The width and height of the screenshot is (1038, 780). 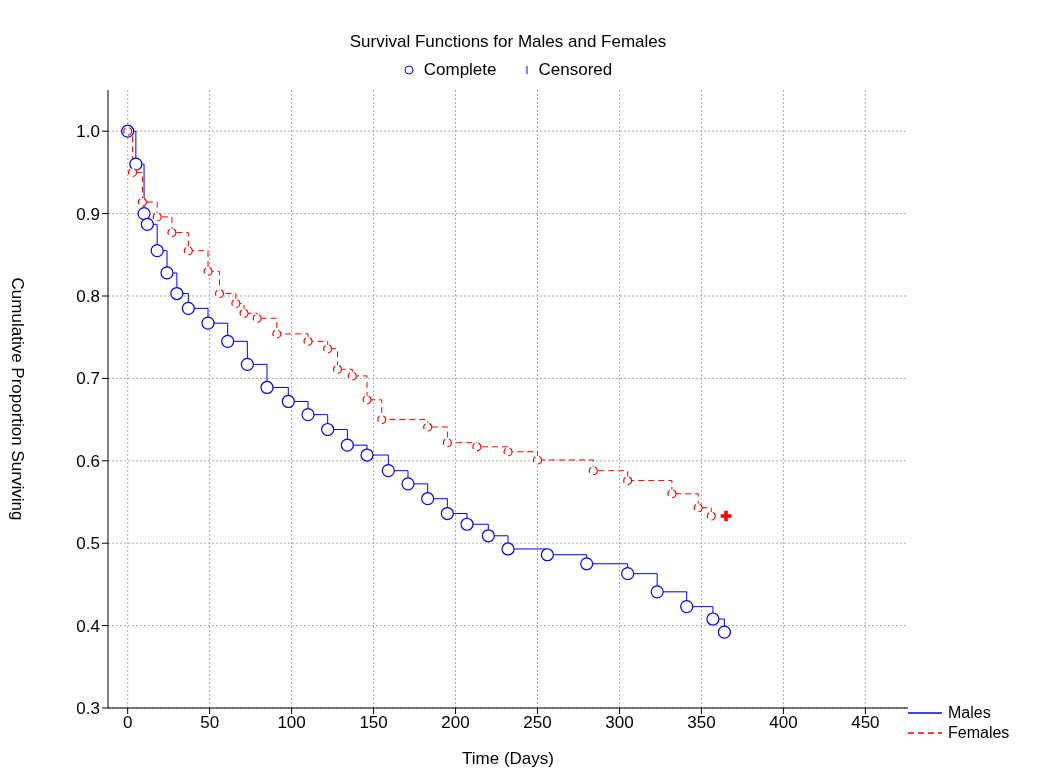 I want to click on x-tick-label: 350, so click(x=701, y=723).